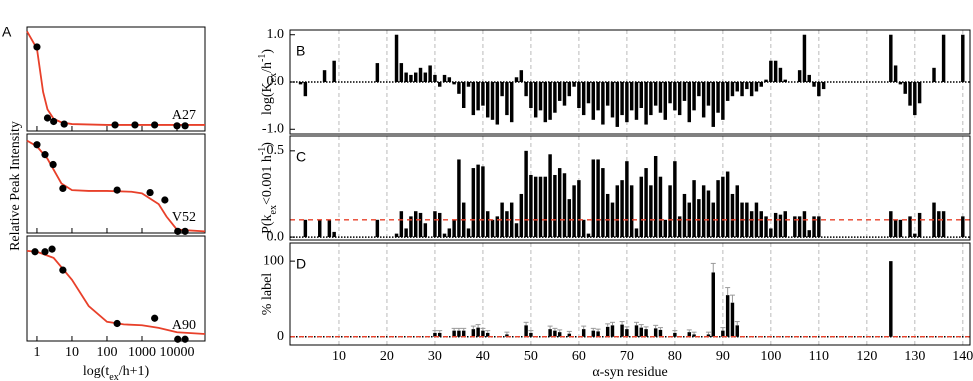  I want to click on y-axis-label-part: % label, so click(267, 294).